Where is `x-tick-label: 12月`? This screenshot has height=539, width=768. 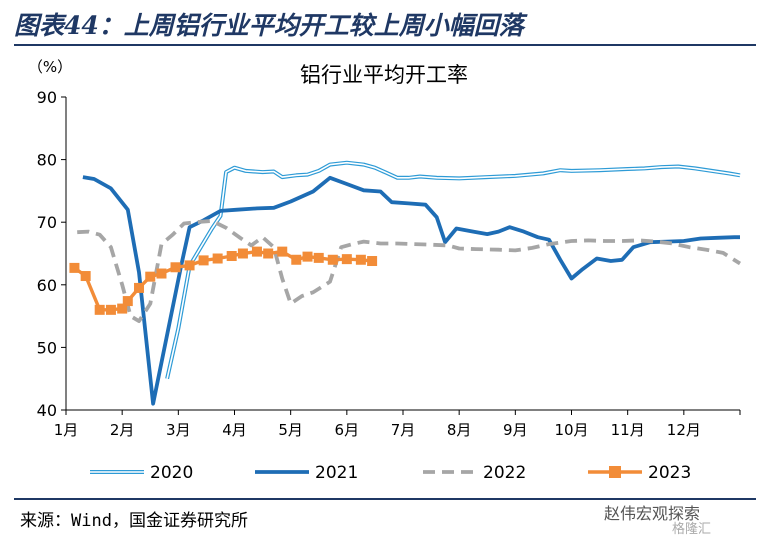
x-tick-label: 12月 is located at coordinates (684, 430).